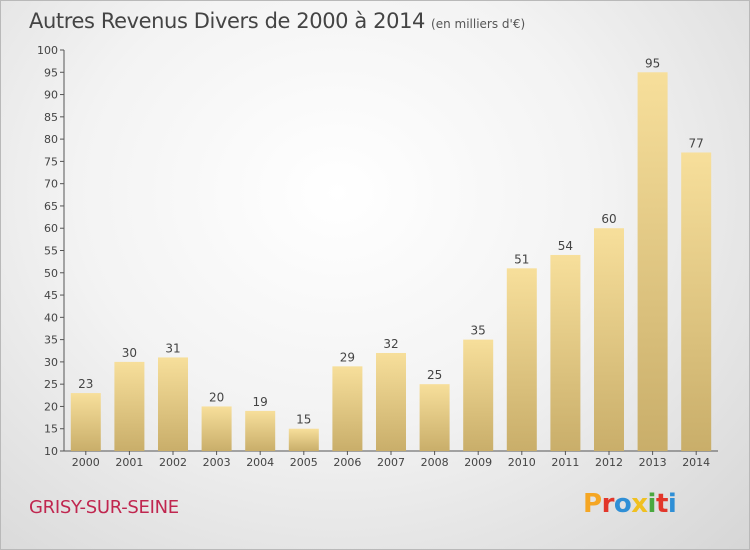 The width and height of the screenshot is (750, 550). I want to click on value-label-2014: 77, so click(696, 143).